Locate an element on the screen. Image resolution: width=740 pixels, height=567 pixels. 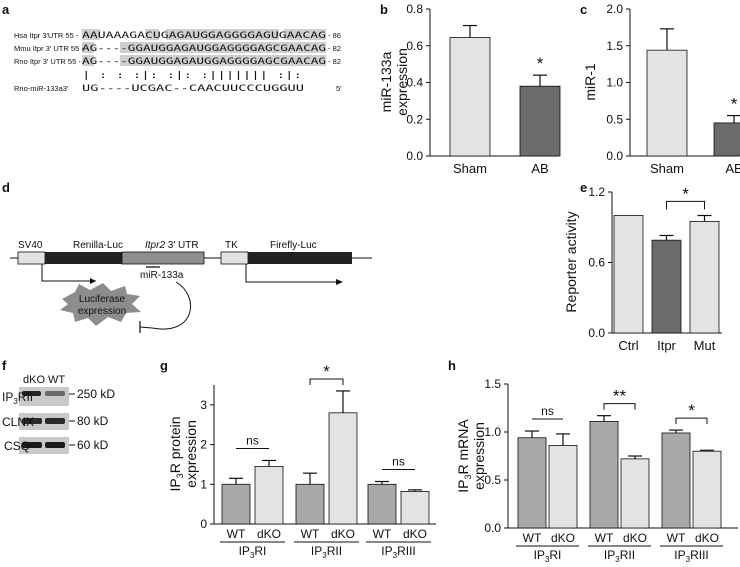
starburst-text-line2: expression is located at coordinates (102, 311).